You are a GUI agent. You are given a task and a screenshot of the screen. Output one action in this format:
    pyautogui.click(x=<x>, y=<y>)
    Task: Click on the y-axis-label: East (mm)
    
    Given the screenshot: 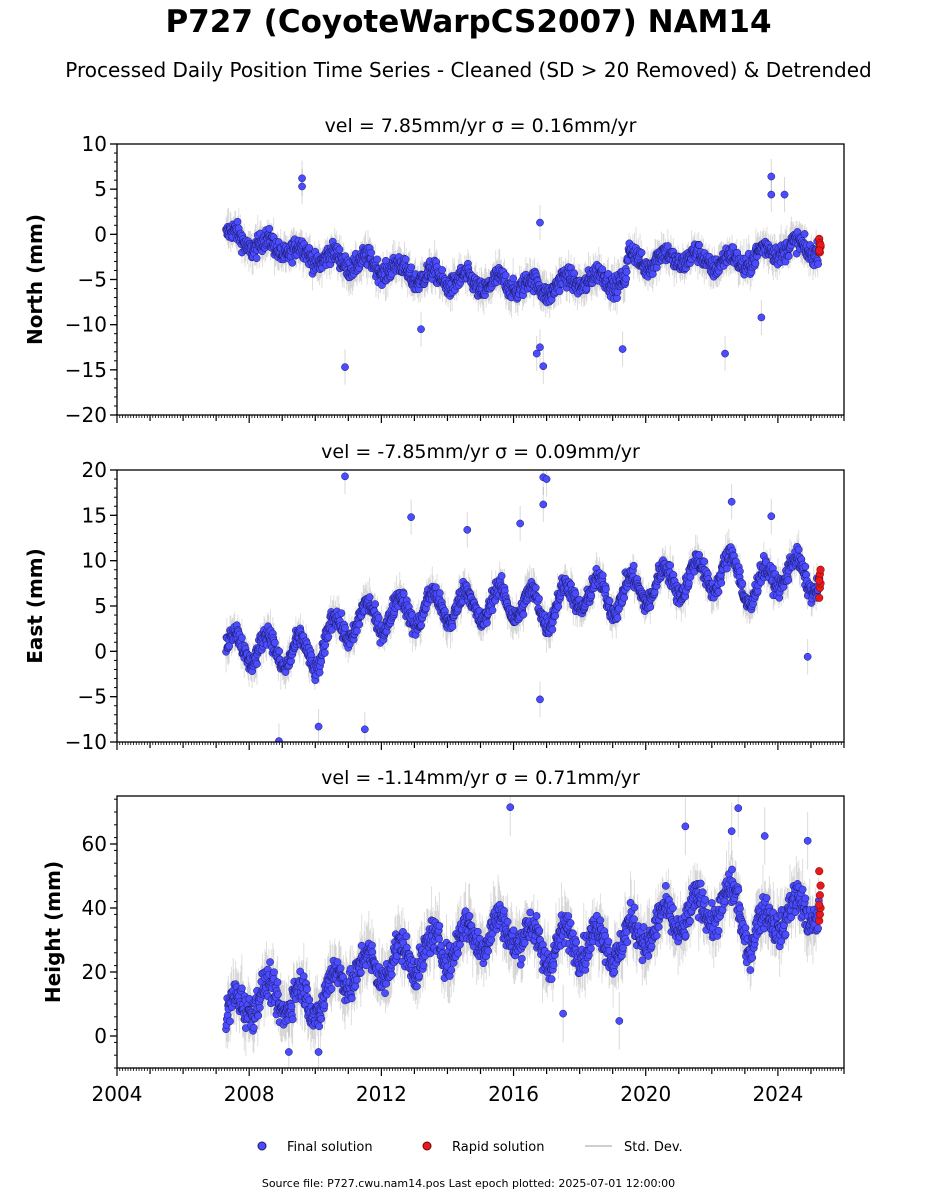 What is the action you would take?
    pyautogui.click(x=35, y=606)
    